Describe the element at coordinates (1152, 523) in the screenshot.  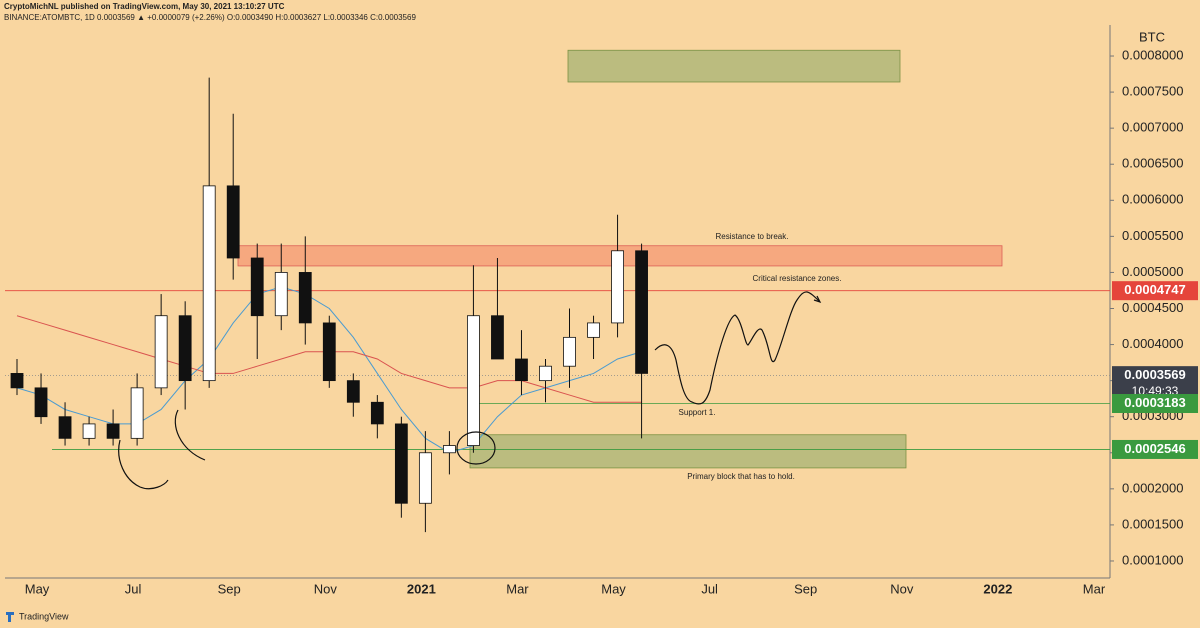
I see `y-tick-label: 0.0001500` at that location.